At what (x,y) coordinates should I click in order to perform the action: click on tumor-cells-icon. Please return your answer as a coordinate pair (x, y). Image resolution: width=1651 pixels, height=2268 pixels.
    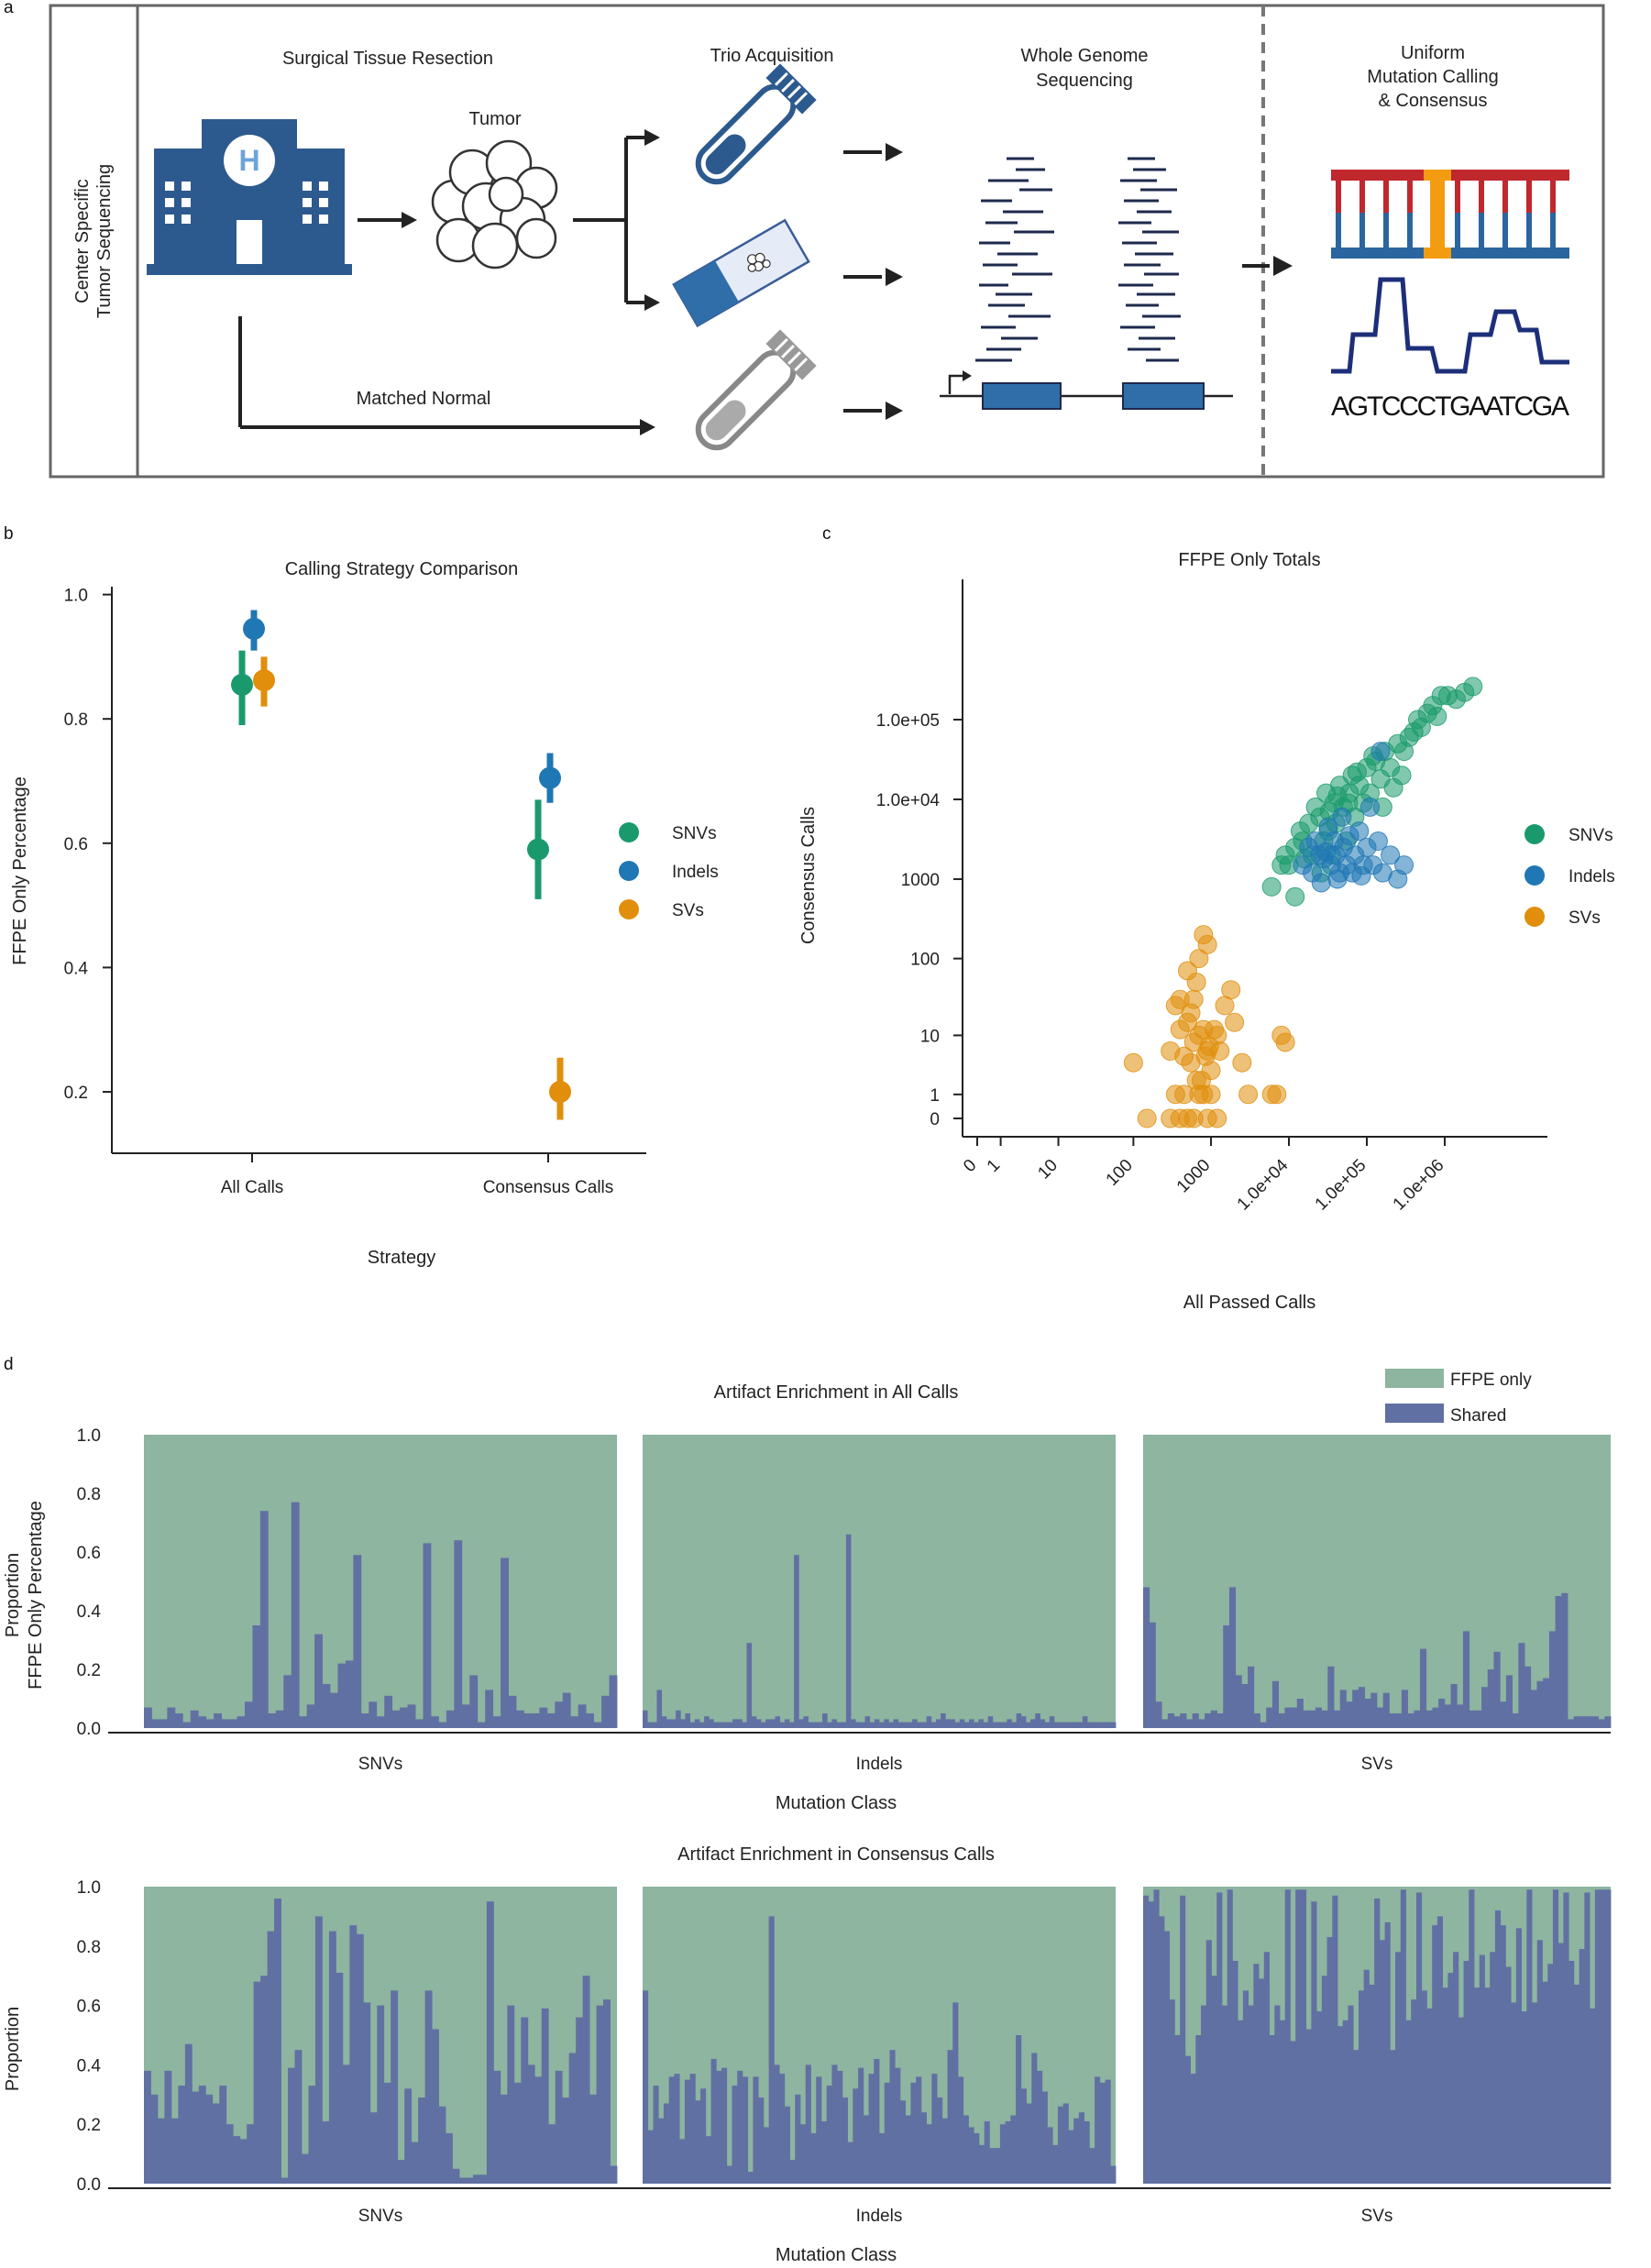
    Looking at the image, I should click on (494, 204).